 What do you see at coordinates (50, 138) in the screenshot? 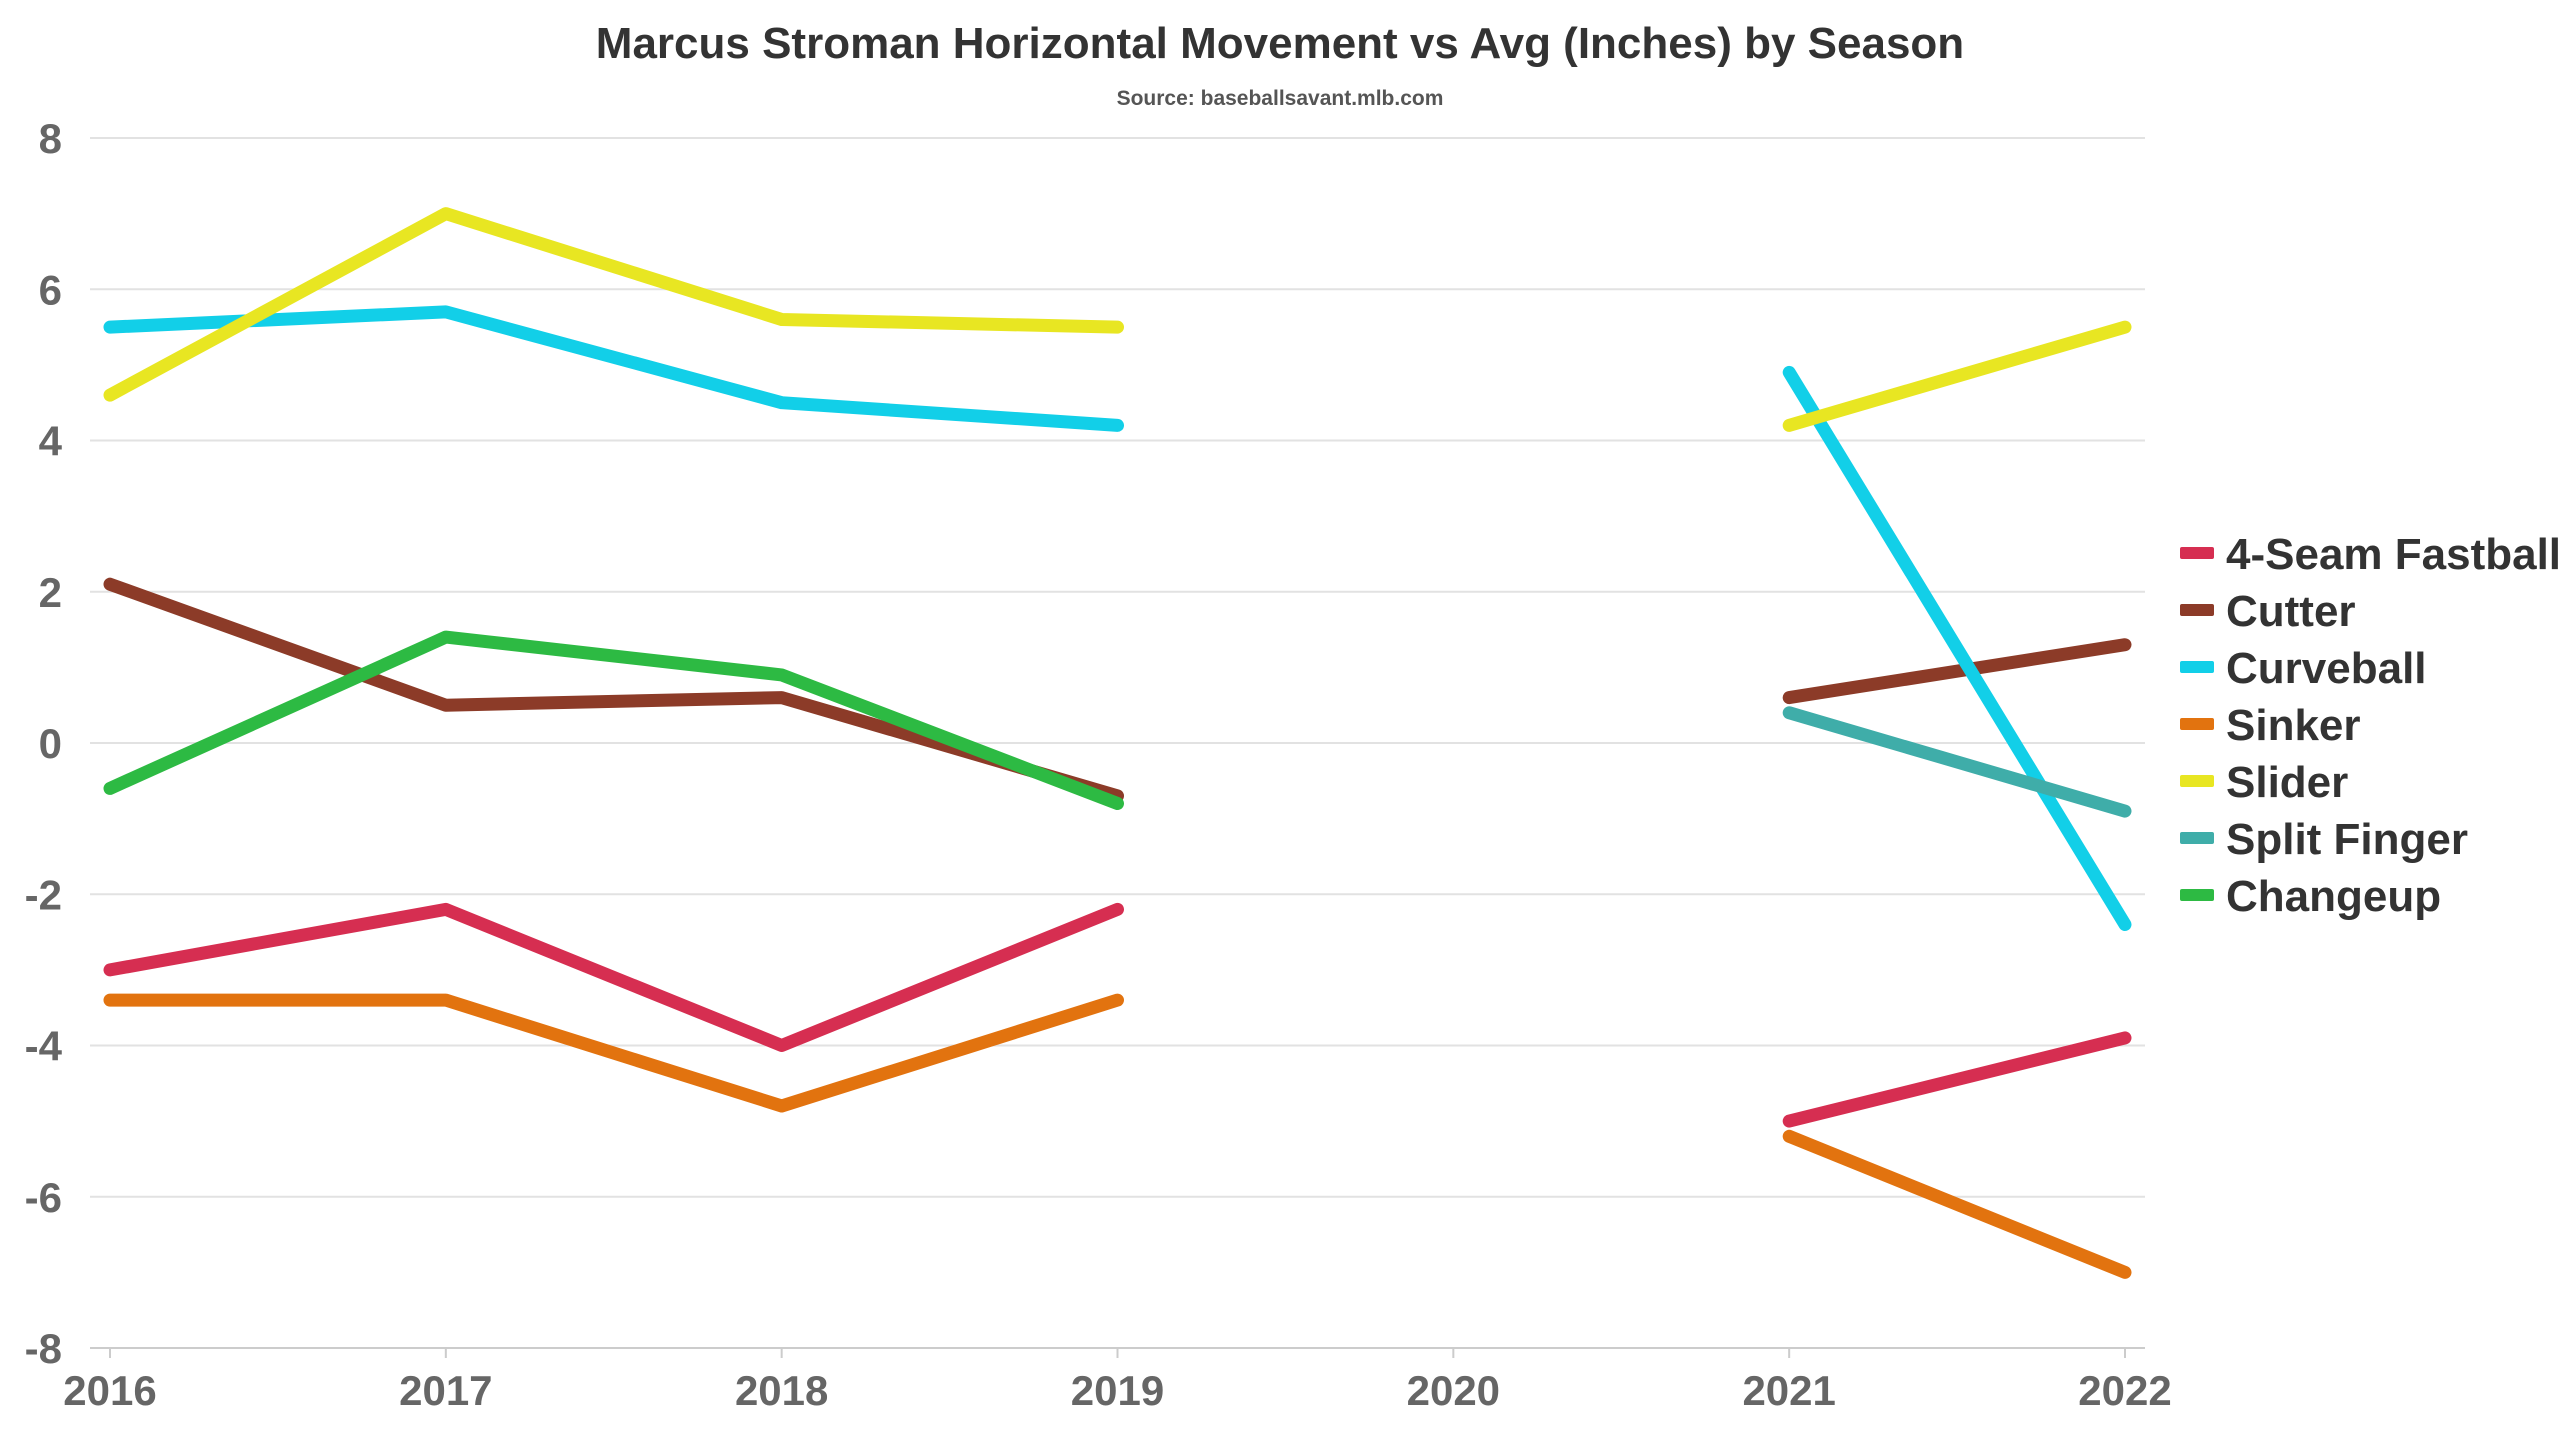
I see `y-tick-label: 8` at bounding box center [50, 138].